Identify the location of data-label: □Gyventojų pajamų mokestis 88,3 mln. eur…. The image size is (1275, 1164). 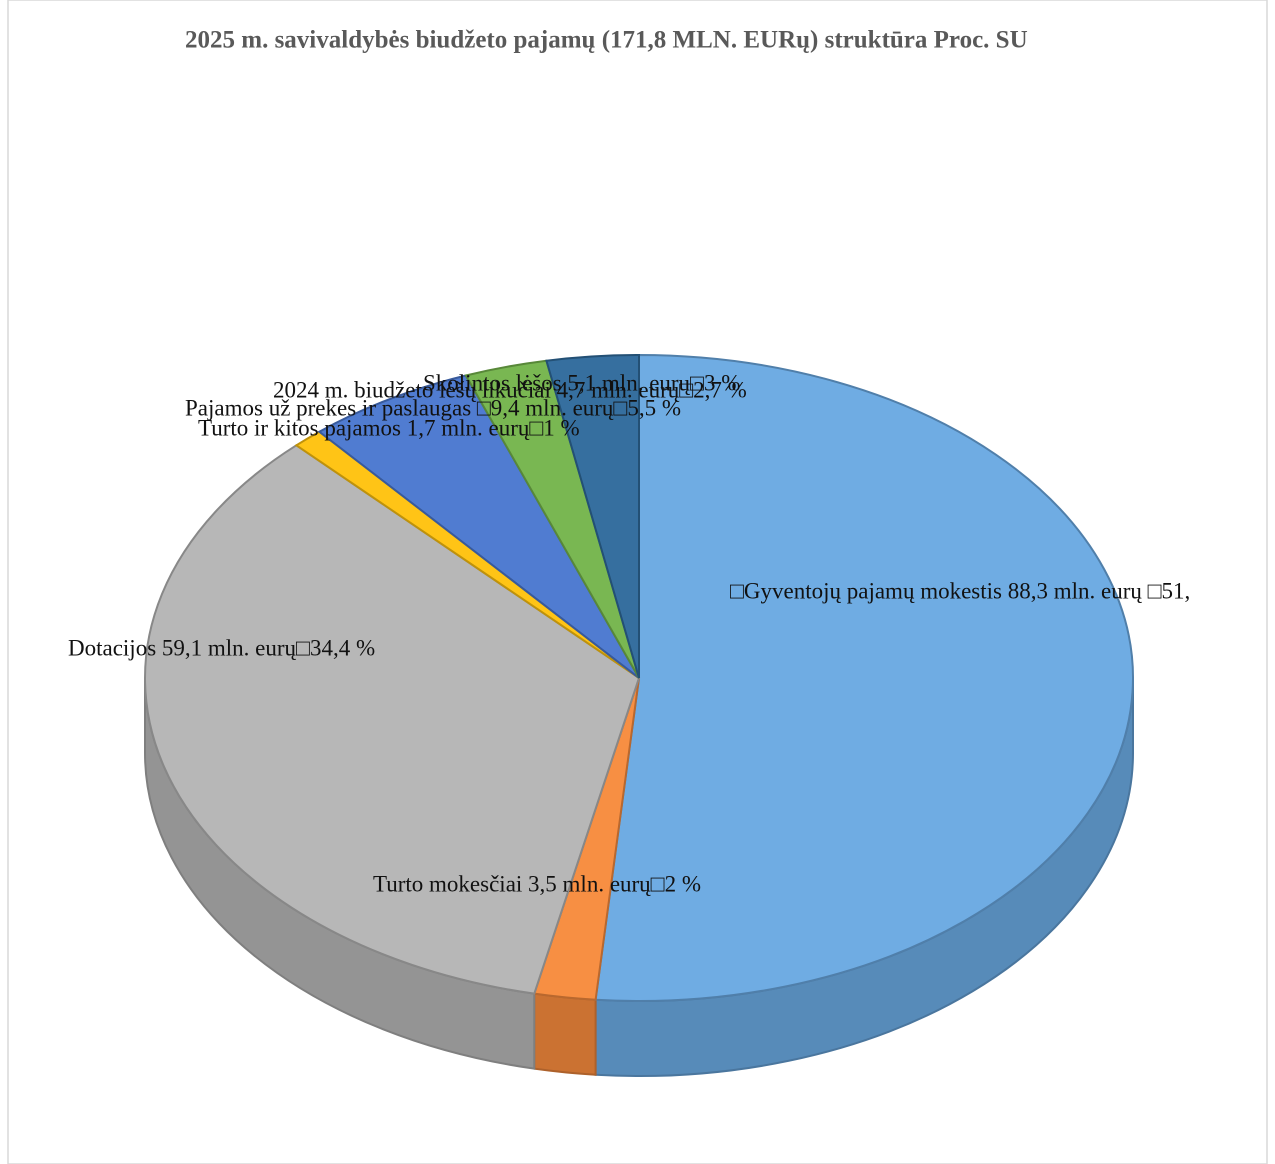
(960, 590).